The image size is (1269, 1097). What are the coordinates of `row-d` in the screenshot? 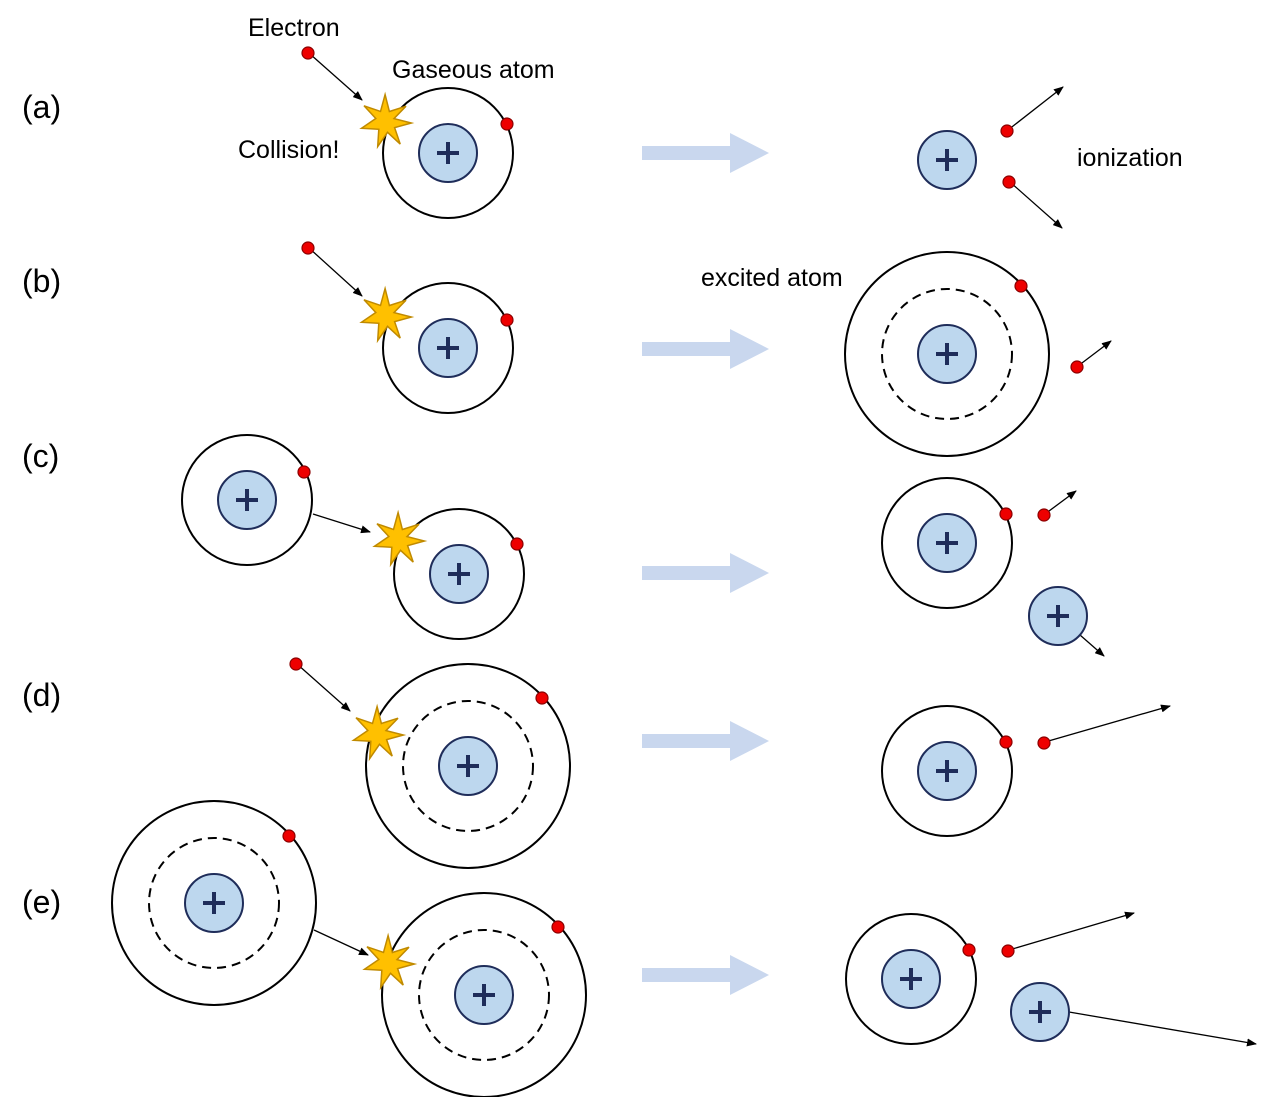 It's located at (730, 763).